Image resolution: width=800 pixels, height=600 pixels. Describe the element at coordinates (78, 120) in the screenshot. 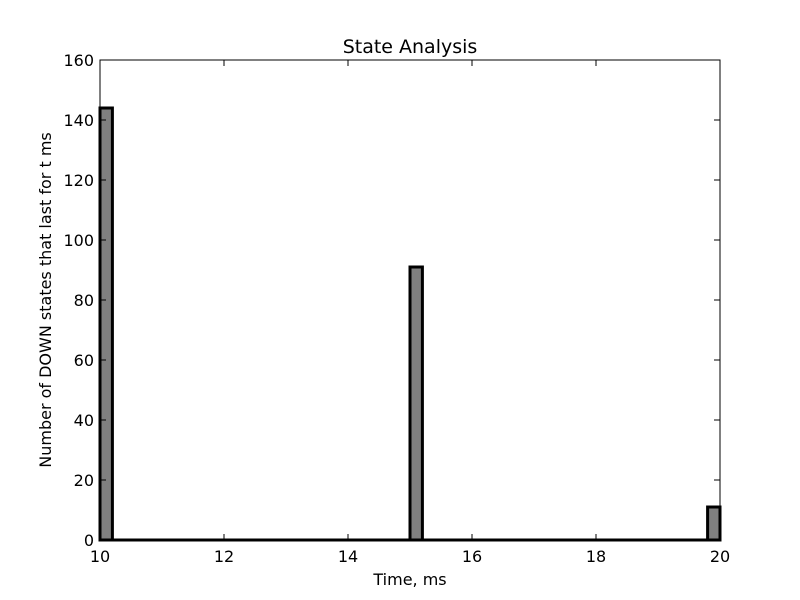

I see `y-tick-label: 140` at that location.